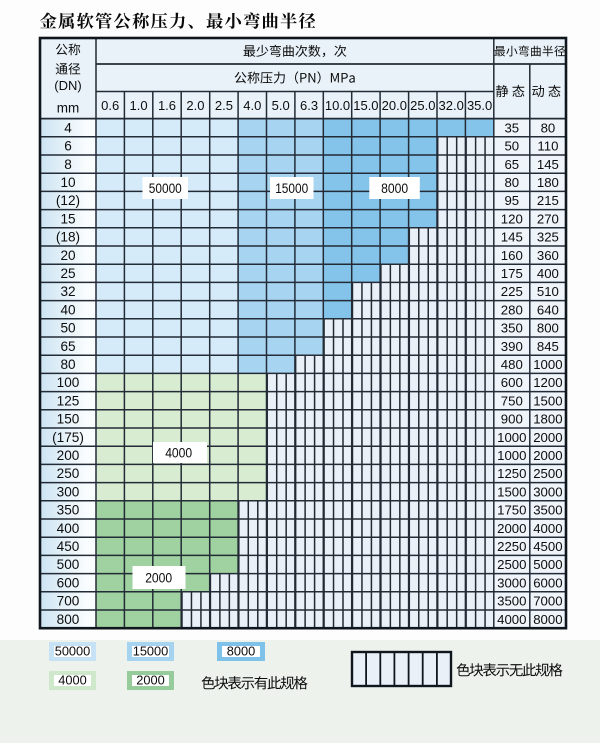 This screenshot has width=600, height=748. What do you see at coordinates (67, 291) in the screenshot?
I see `svg-text: 32` at bounding box center [67, 291].